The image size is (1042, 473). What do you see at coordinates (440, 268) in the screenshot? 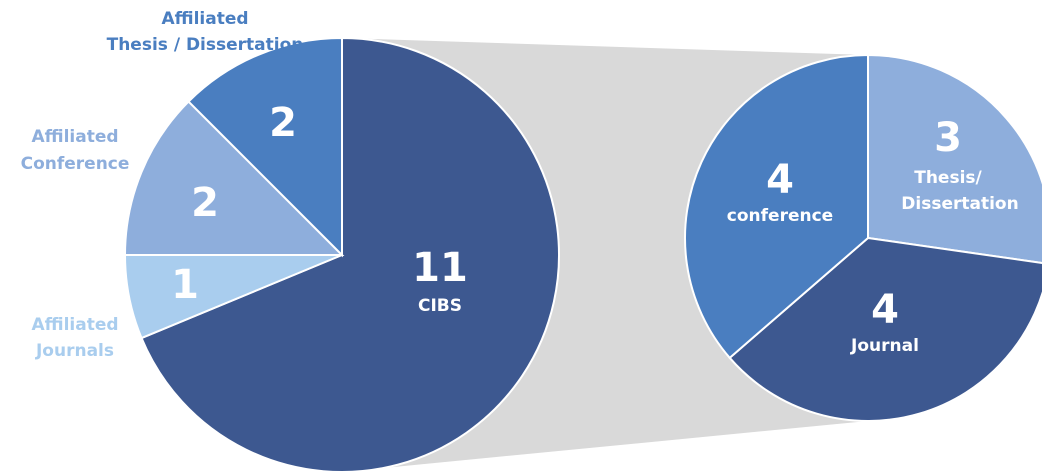
I see `value-label: 11` at bounding box center [440, 268].